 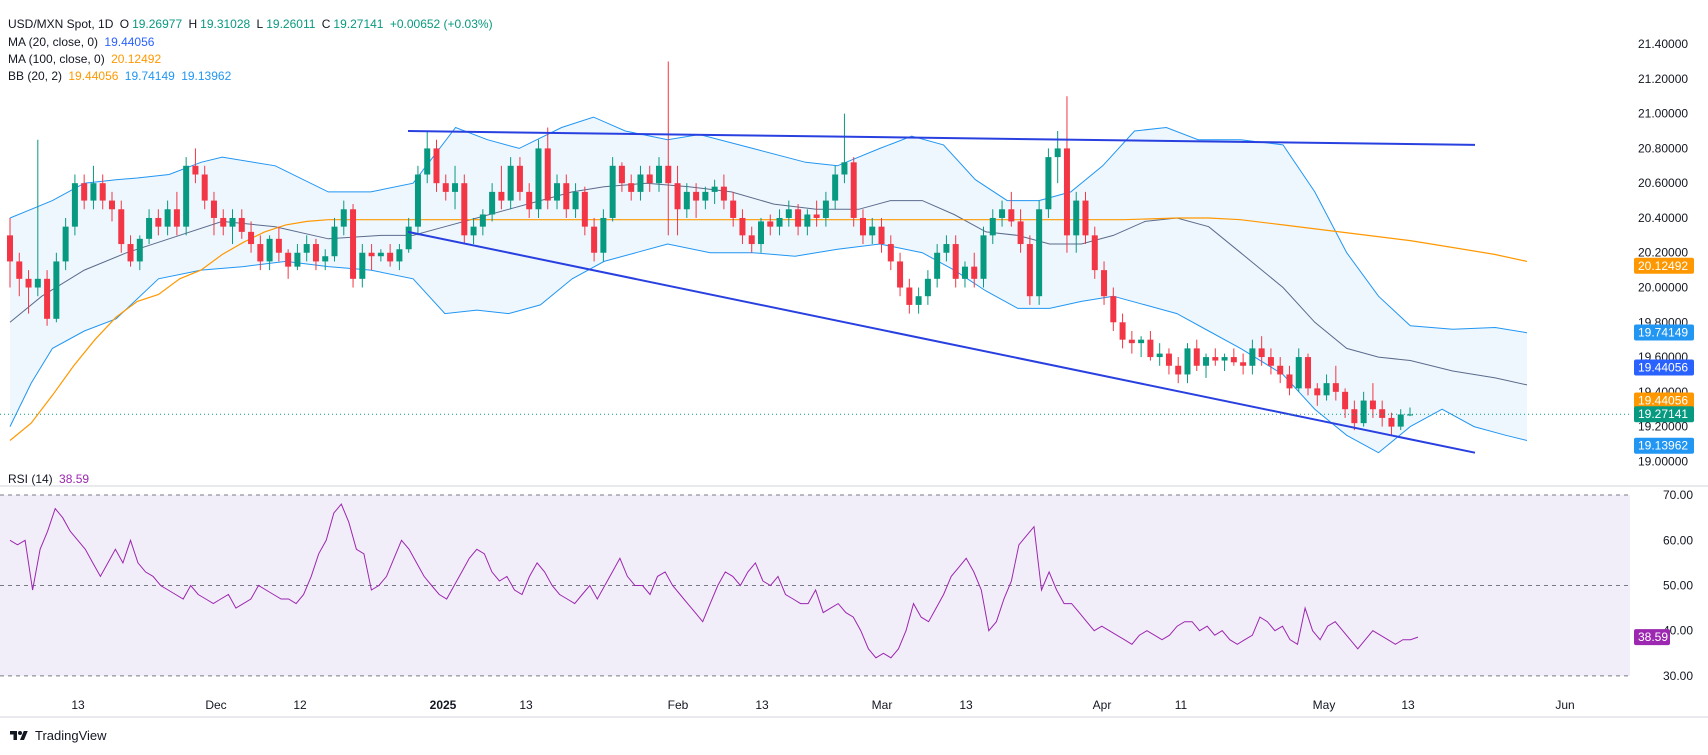 What do you see at coordinates (941, 138) in the screenshot?
I see `upper-trendline` at bounding box center [941, 138].